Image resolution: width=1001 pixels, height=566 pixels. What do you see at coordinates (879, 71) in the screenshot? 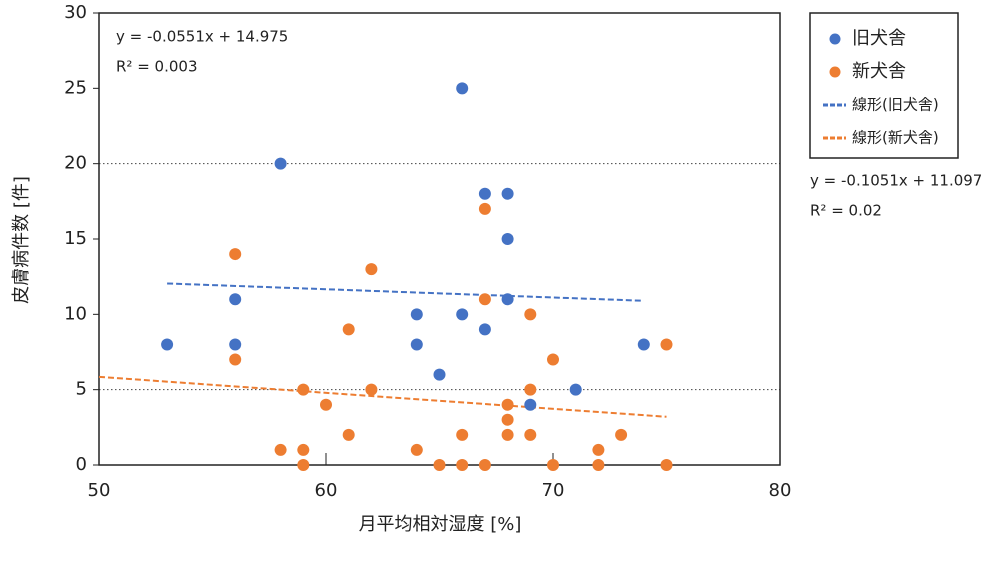
I see `legend-label: 新犬舎` at bounding box center [879, 71].